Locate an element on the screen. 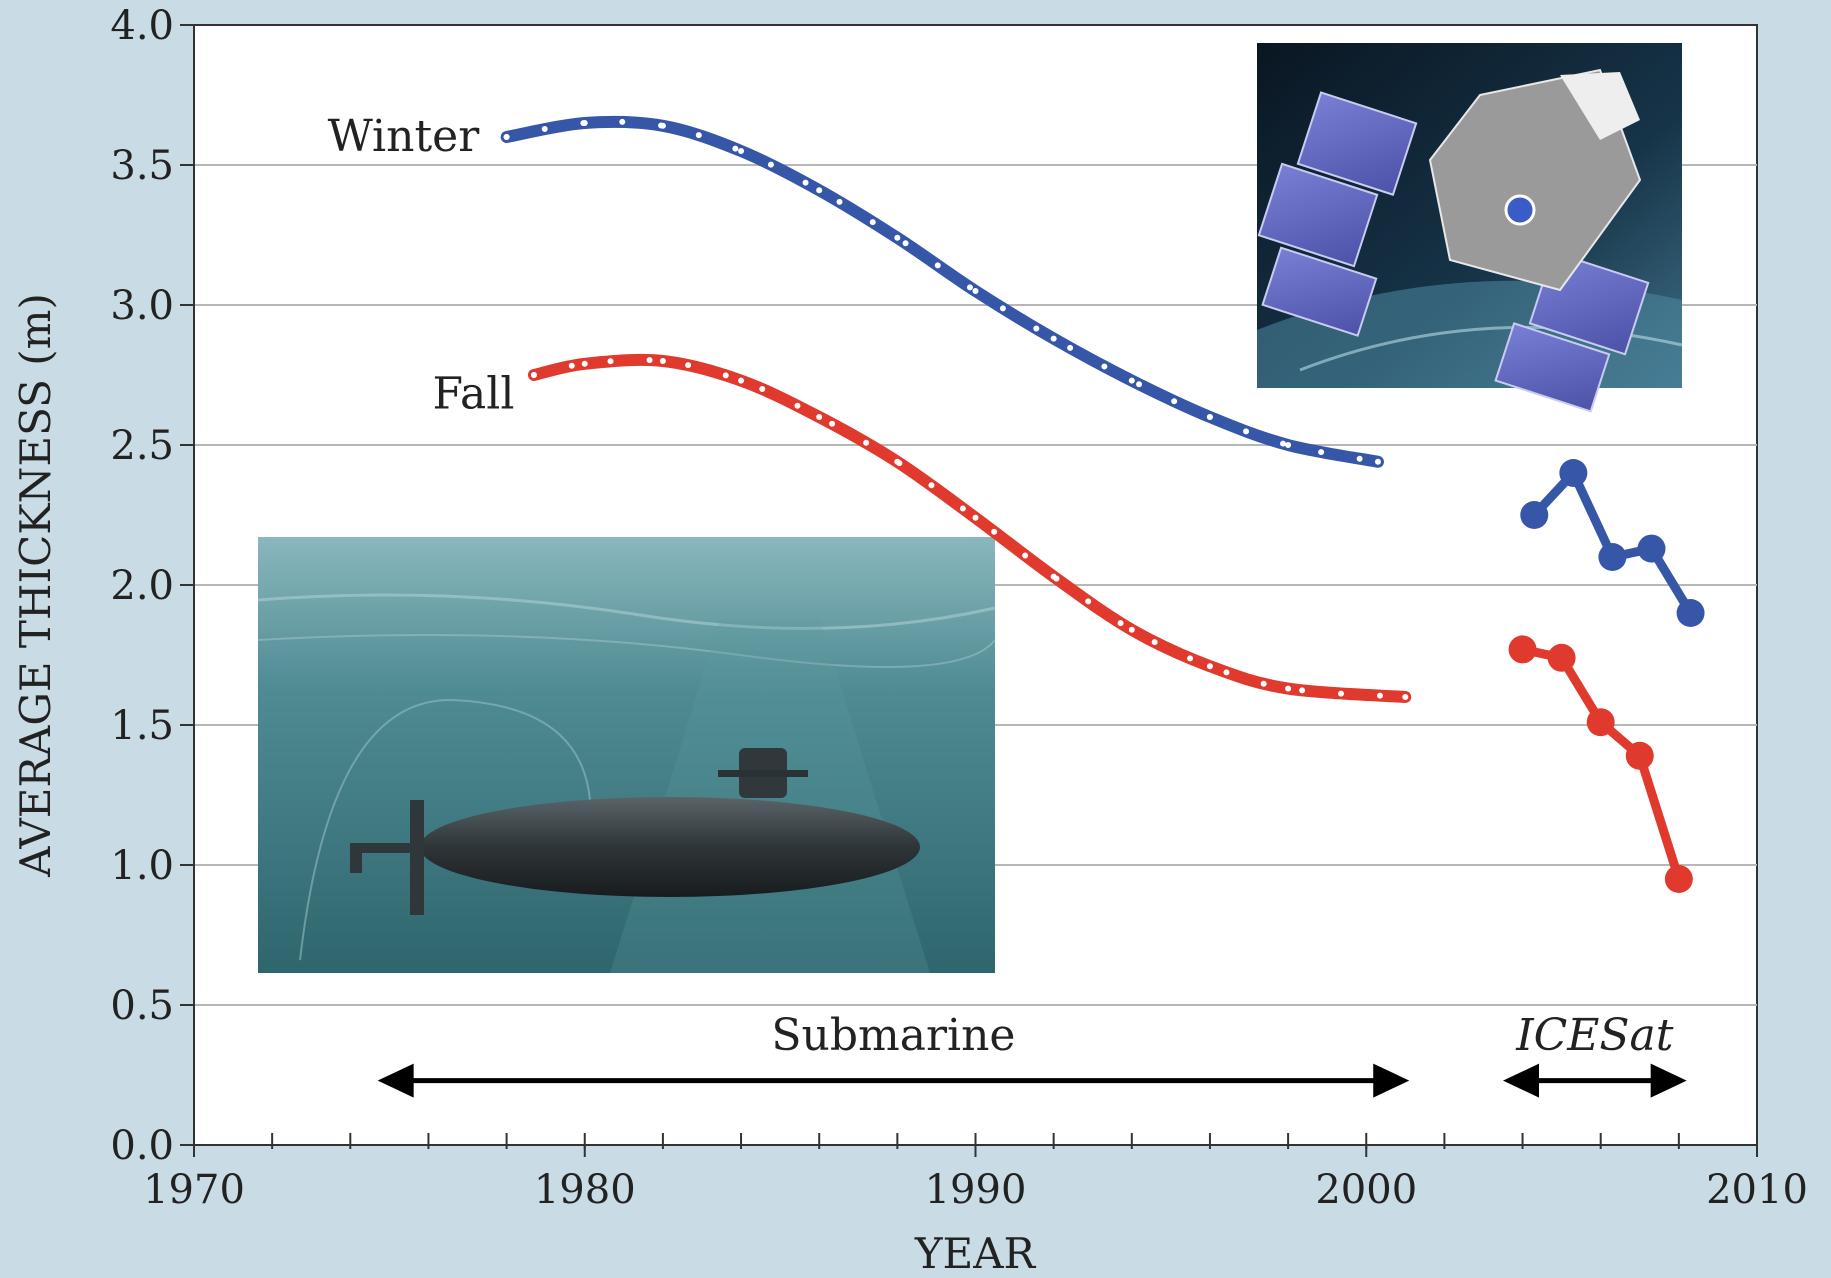 This screenshot has height=1278, width=1831. period-submarine-arrowhead-left is located at coordinates (395, 1080).